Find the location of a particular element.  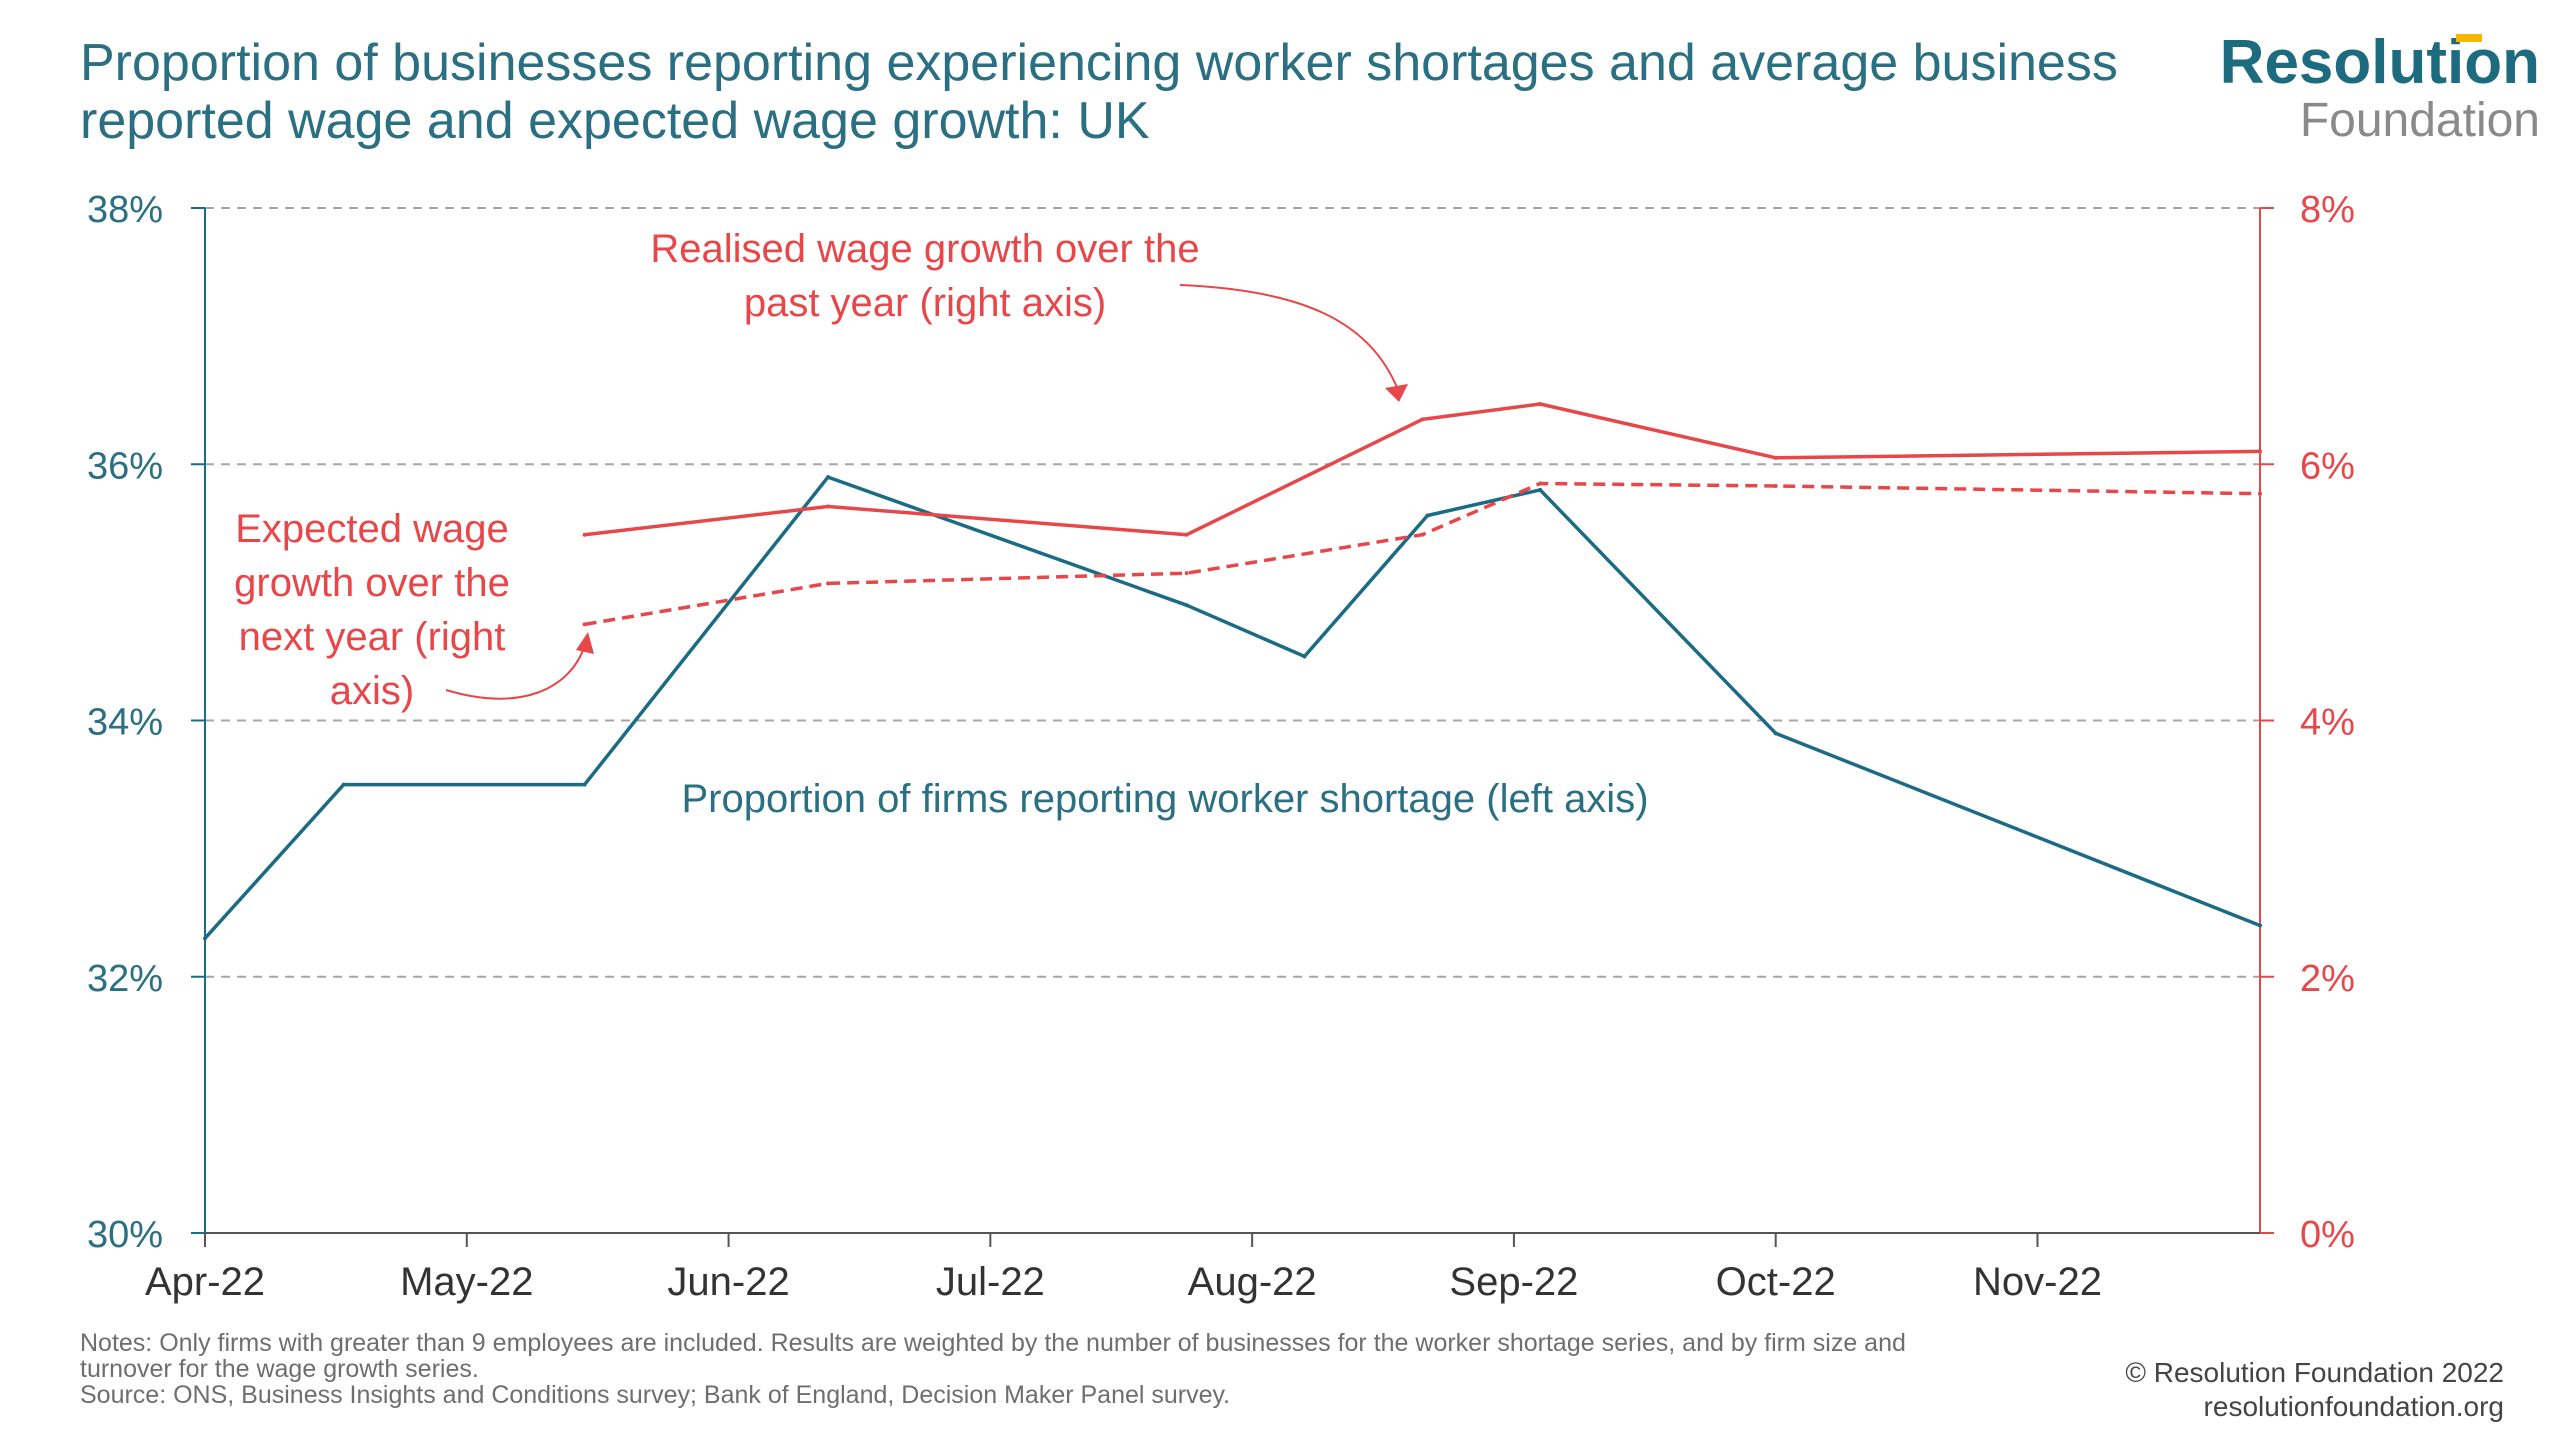

x-axis-tick-label: Aug-22 is located at coordinates (1252, 1282).